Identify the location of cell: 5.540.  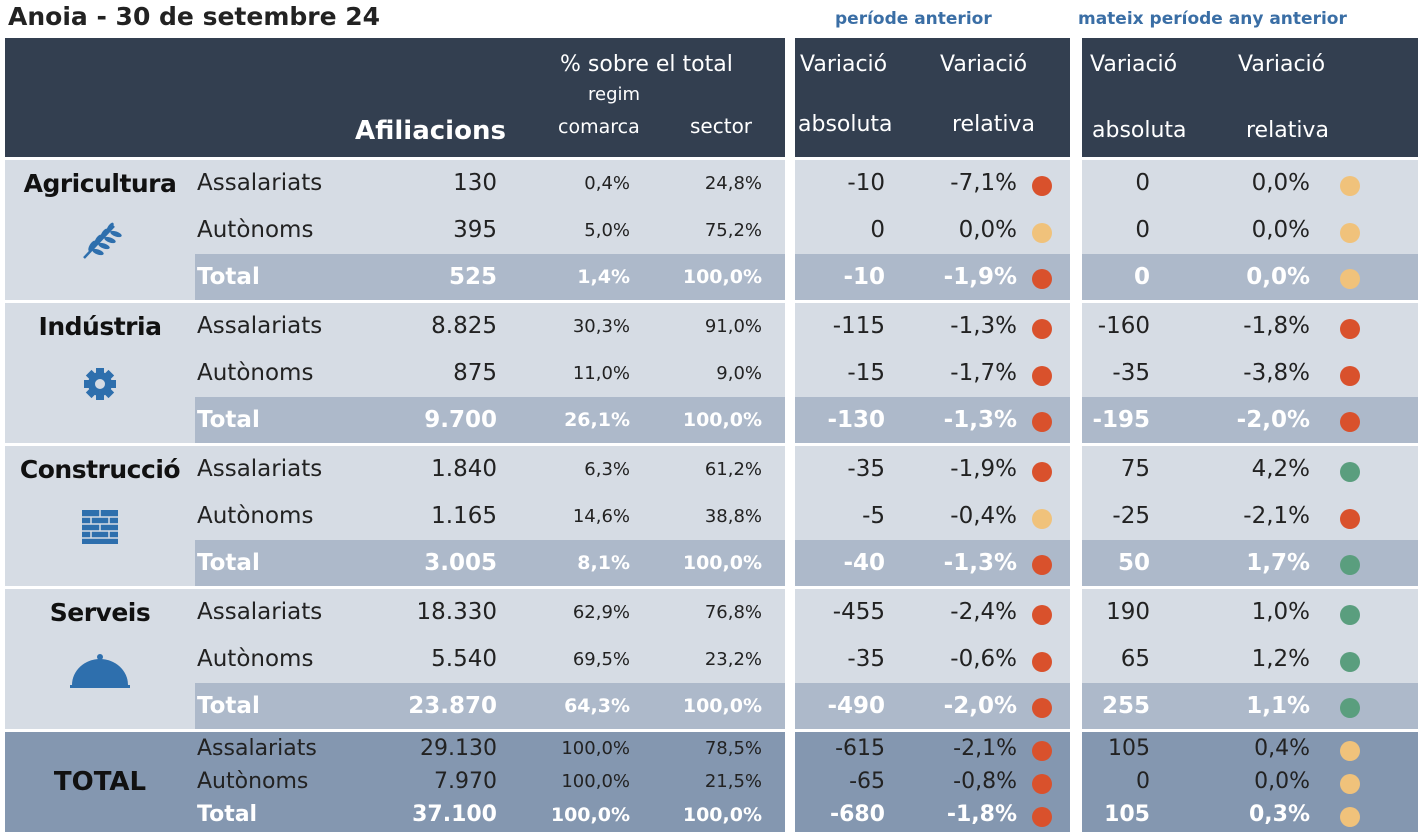
(464, 659).